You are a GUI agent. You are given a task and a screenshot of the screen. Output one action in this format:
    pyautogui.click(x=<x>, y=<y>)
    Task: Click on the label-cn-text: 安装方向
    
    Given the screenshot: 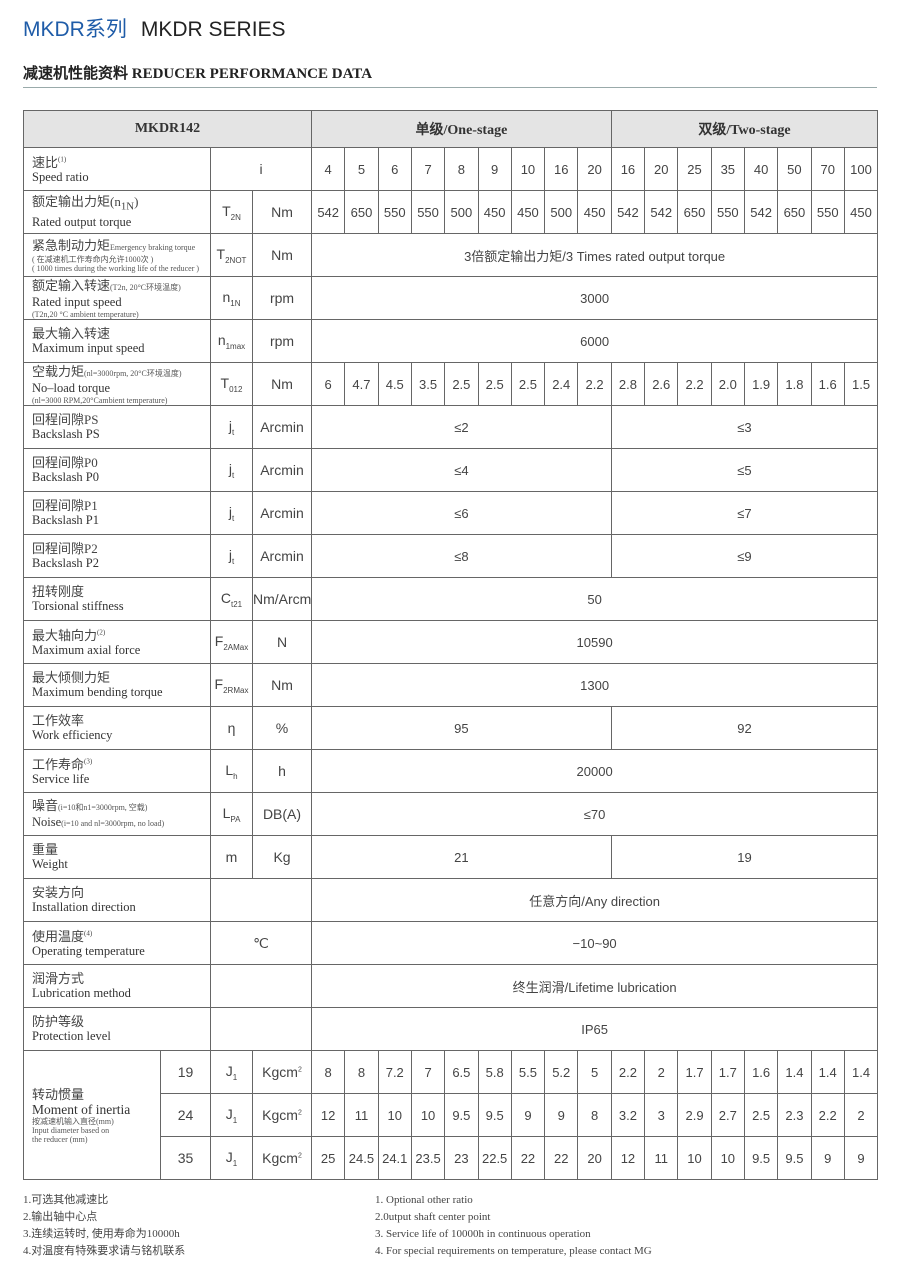 What is the action you would take?
    pyautogui.click(x=58, y=892)
    